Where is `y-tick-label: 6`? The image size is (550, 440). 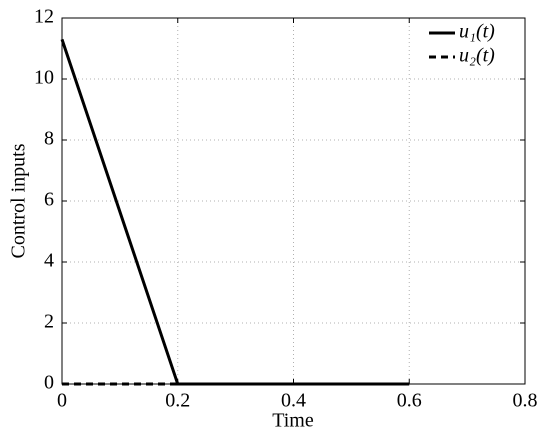
y-tick-label: 6 is located at coordinates (49, 200).